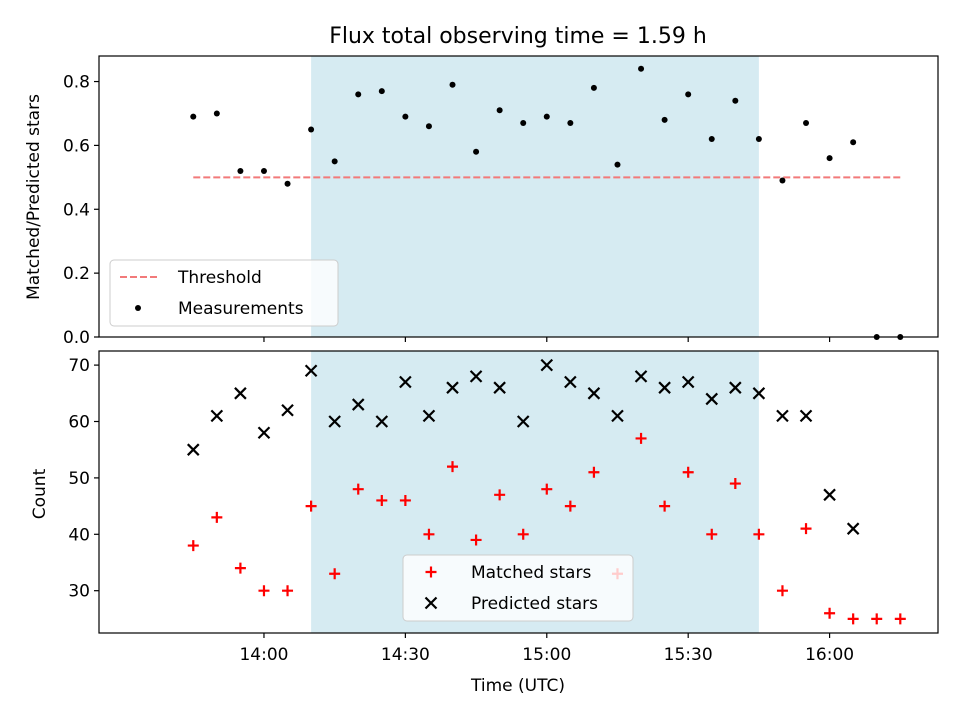  I want to click on bottom-y-tick-label: 70, so click(79, 366).